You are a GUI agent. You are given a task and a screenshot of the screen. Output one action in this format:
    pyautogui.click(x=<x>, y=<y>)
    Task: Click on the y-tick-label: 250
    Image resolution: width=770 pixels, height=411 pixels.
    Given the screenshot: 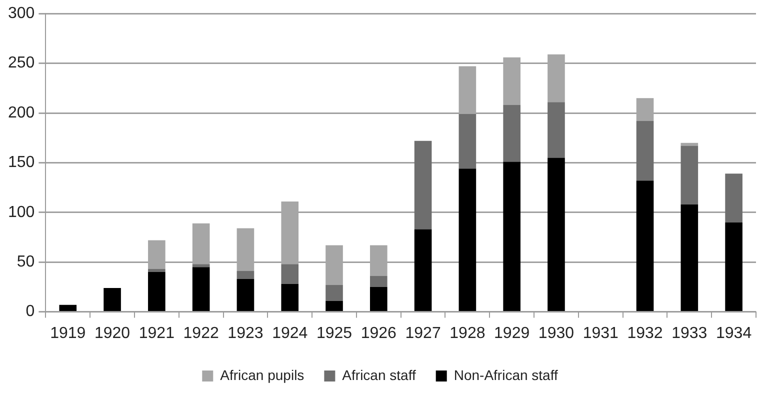 What is the action you would take?
    pyautogui.click(x=21, y=63)
    